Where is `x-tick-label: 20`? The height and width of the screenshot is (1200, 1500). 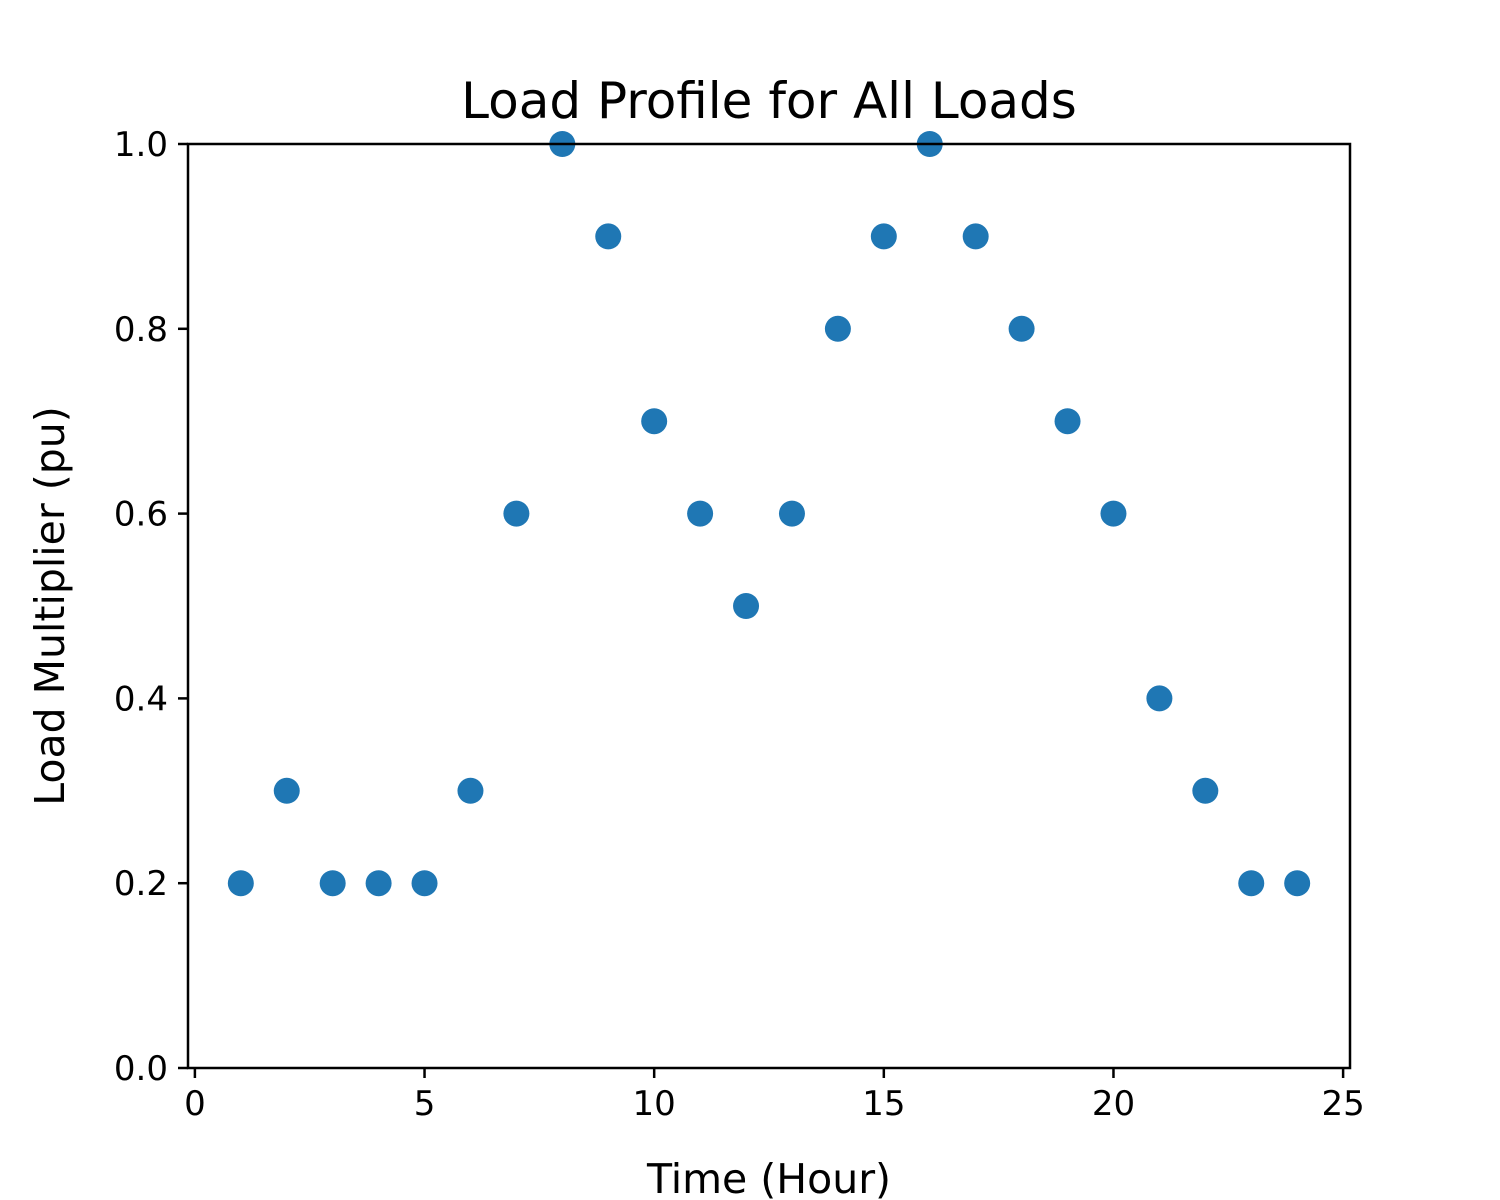
x-tick-label: 20 is located at coordinates (1113, 1104).